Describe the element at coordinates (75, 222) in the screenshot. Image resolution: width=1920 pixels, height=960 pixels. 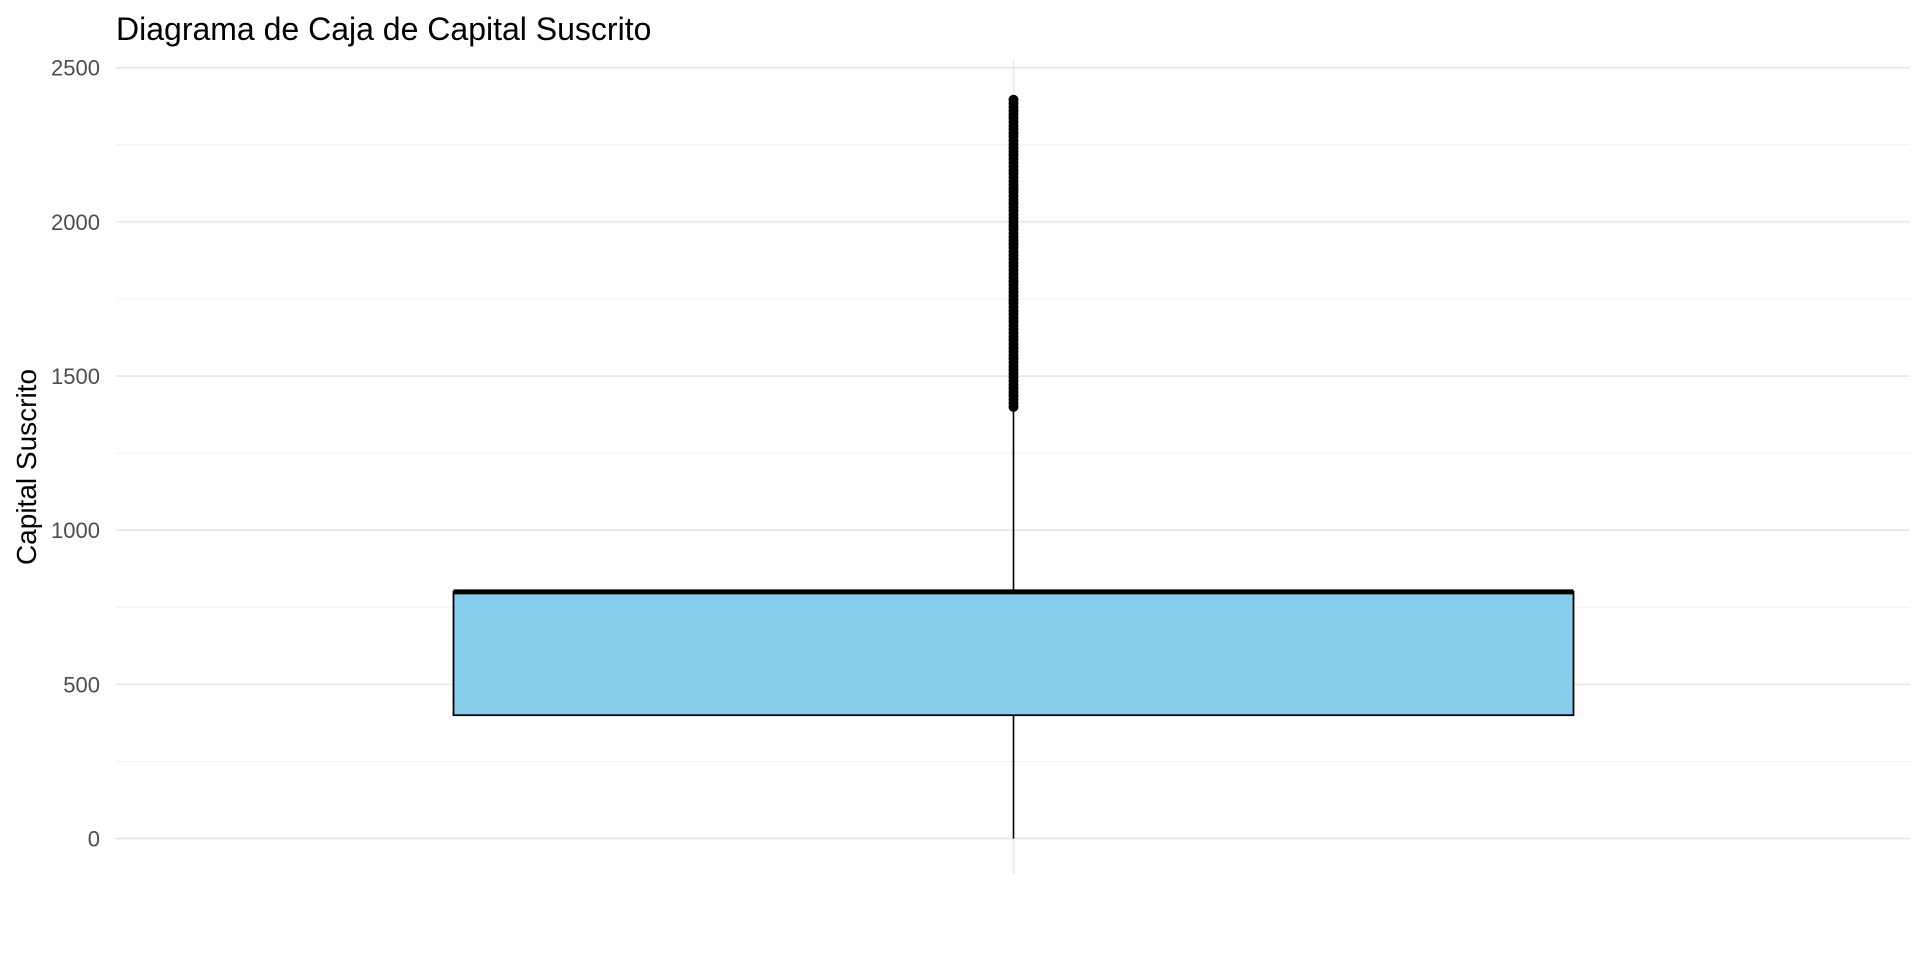
I see `y-tick-label: 2000` at that location.